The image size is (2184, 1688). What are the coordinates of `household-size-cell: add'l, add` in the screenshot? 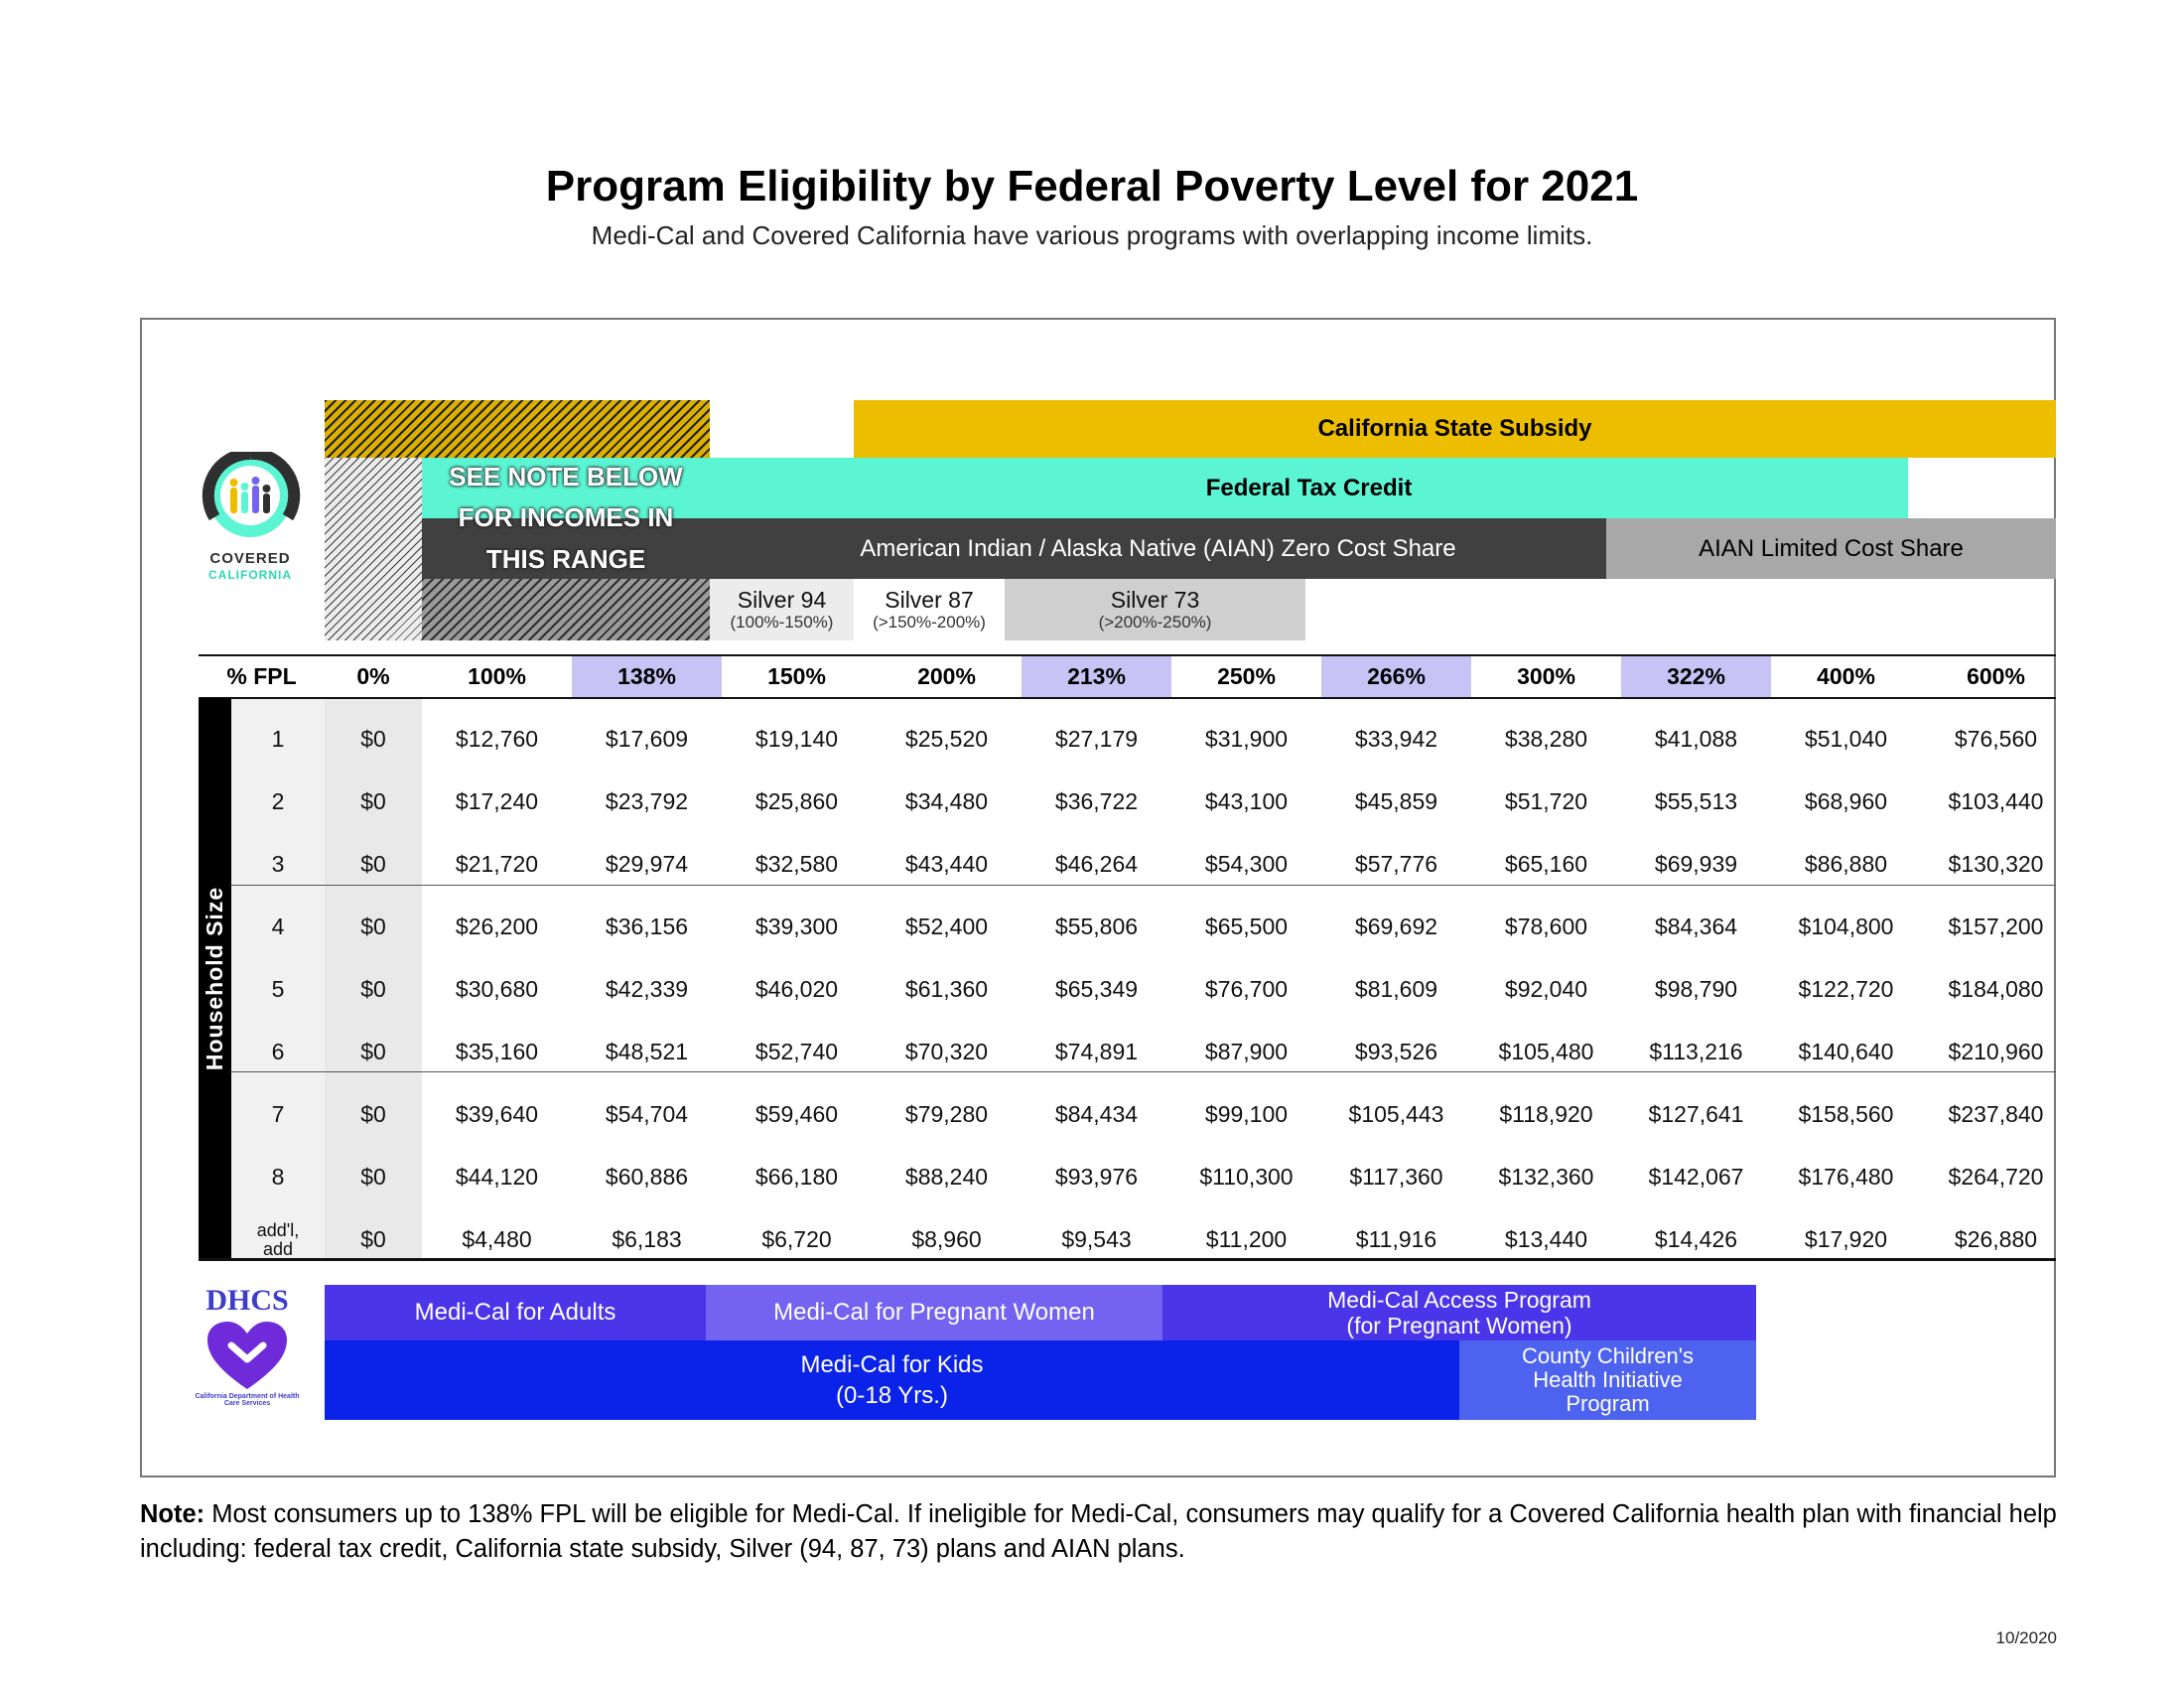 It's located at (278, 1239).